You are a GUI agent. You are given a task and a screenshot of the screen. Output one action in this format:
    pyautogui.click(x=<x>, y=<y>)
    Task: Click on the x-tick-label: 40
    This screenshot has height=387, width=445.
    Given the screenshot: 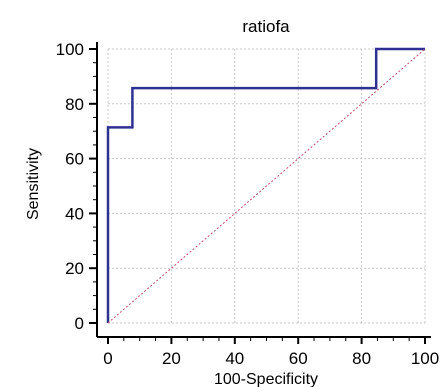 What is the action you would take?
    pyautogui.click(x=234, y=358)
    